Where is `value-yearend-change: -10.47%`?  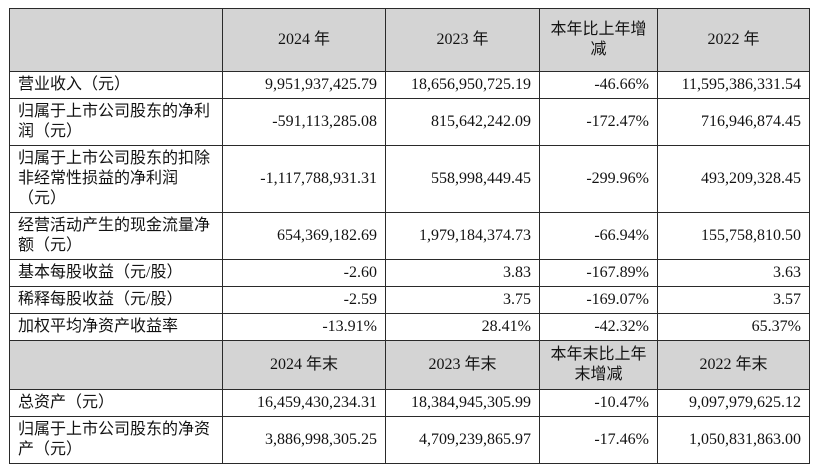
value-yearend-change: -10.47% is located at coordinates (598, 403).